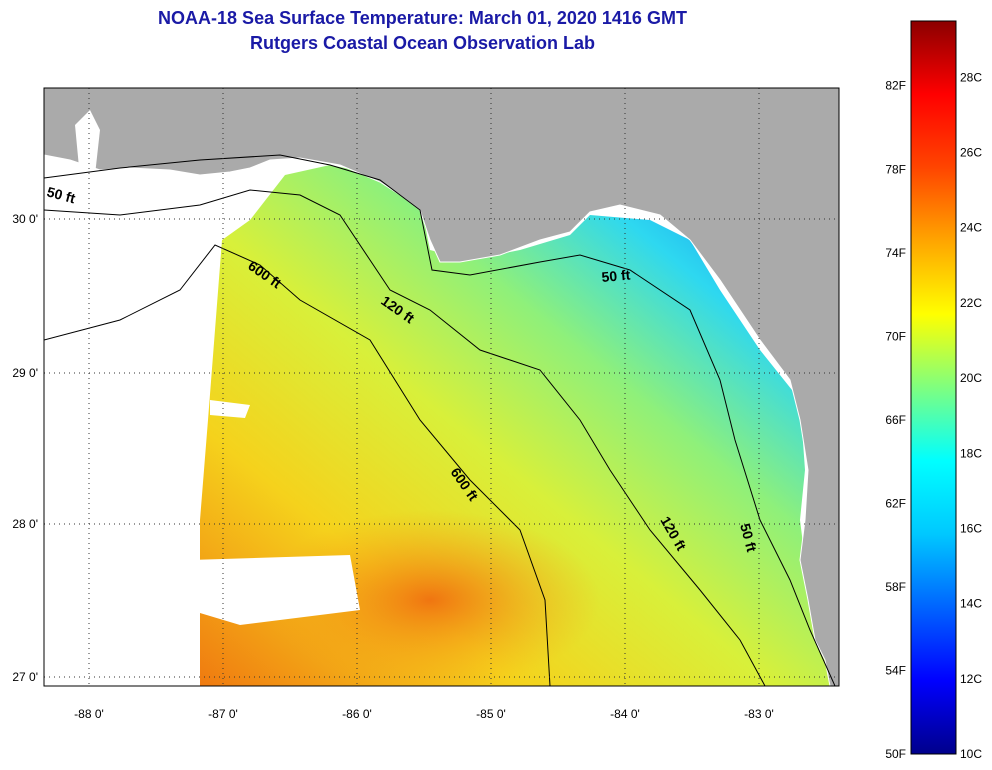  Describe the element at coordinates (25, 448) in the screenshot. I see `latitude-axis: 30 0' 29 0' 28 0' 27 0'` at that location.